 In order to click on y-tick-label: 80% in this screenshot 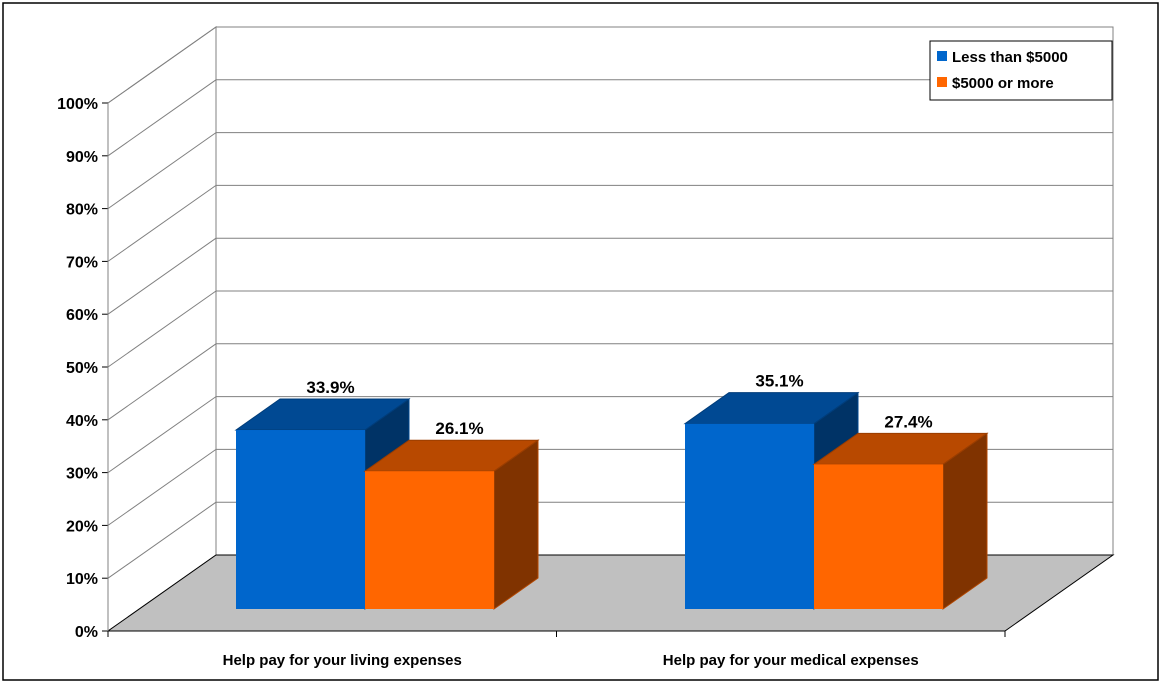, I will do `click(82, 210)`.